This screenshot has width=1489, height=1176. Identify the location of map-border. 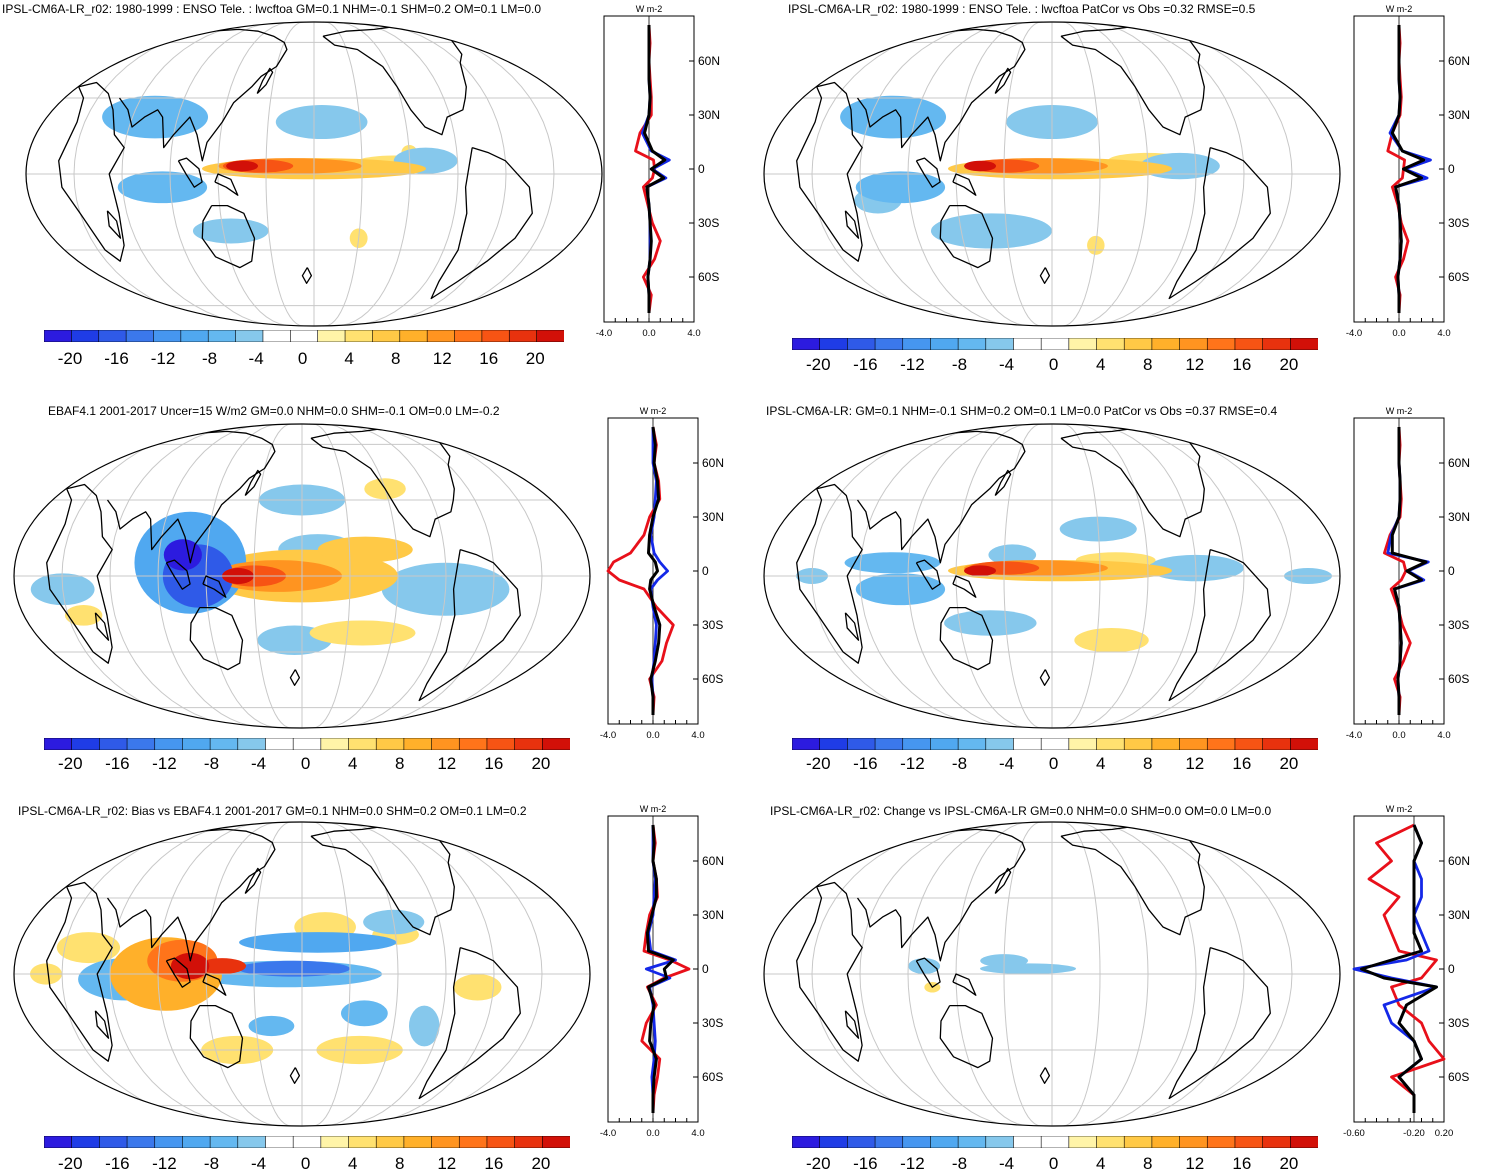
(1052, 974).